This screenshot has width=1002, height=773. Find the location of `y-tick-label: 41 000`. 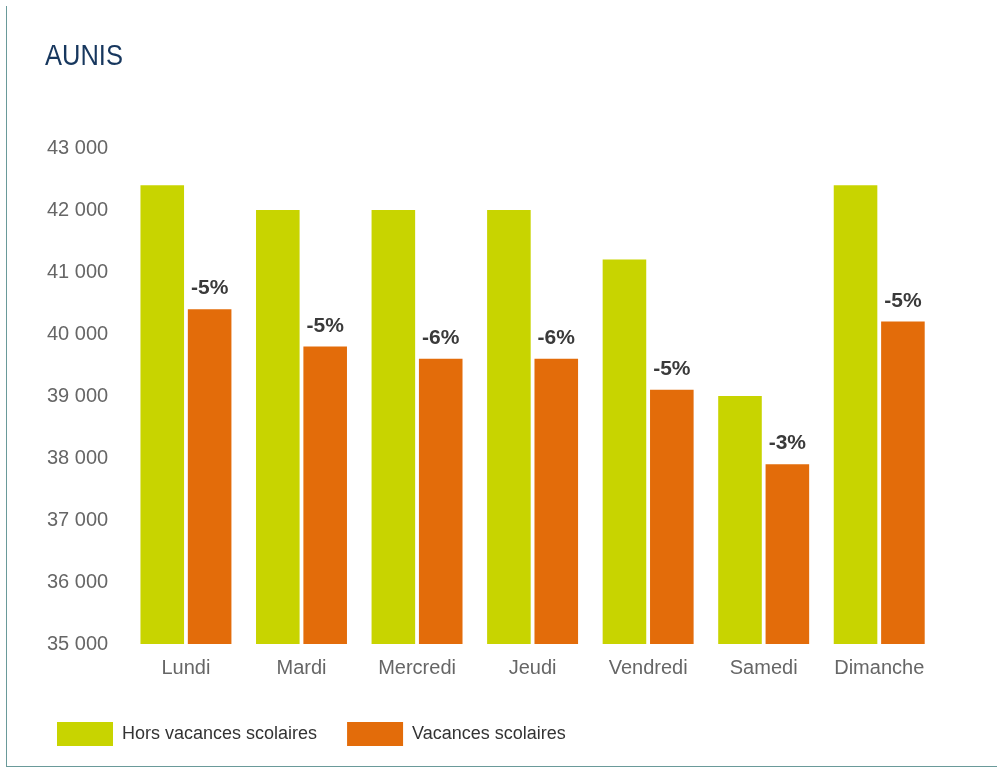

y-tick-label: 41 000 is located at coordinates (78, 270).